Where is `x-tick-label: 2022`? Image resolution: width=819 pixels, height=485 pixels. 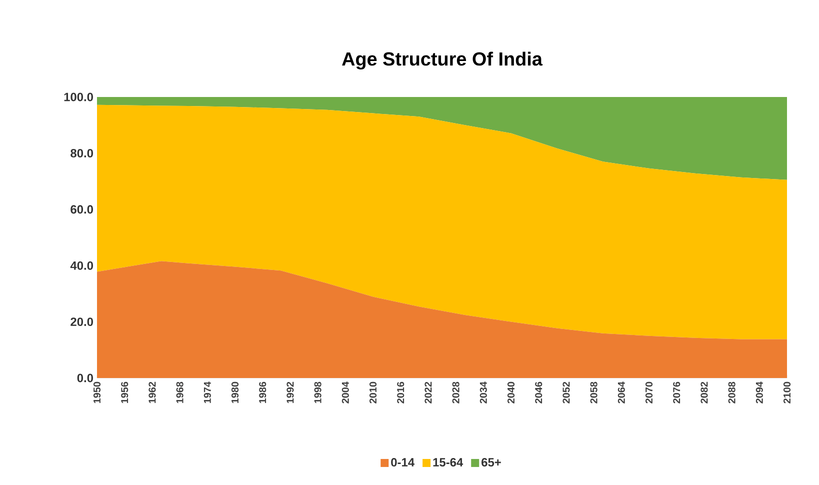 x-tick-label: 2022 is located at coordinates (428, 393).